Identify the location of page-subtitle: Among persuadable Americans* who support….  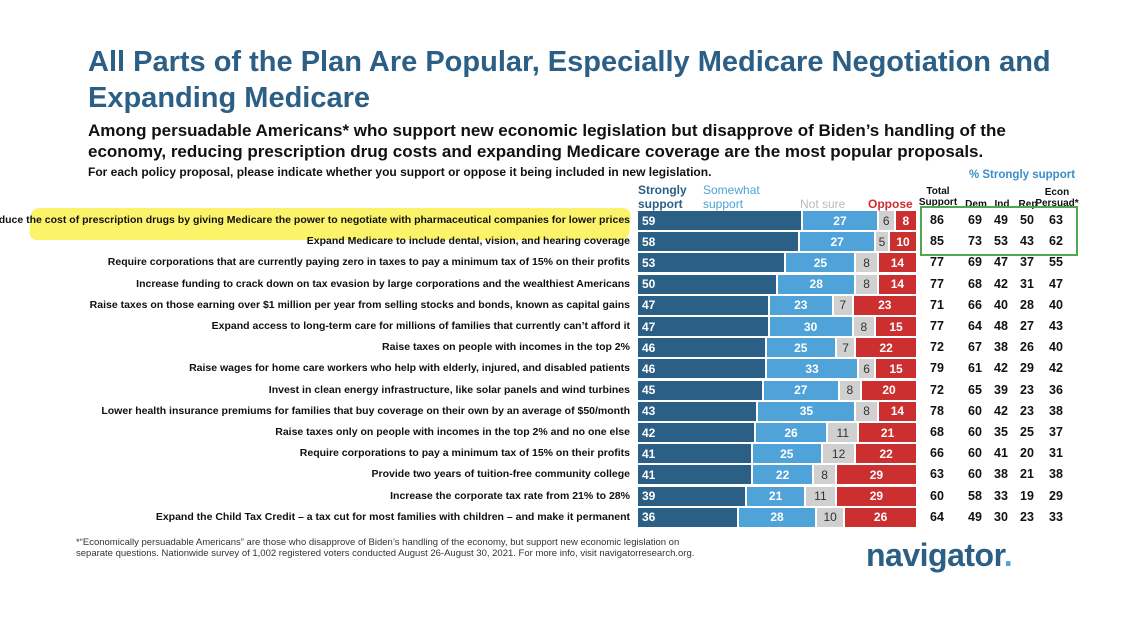
(547, 141).